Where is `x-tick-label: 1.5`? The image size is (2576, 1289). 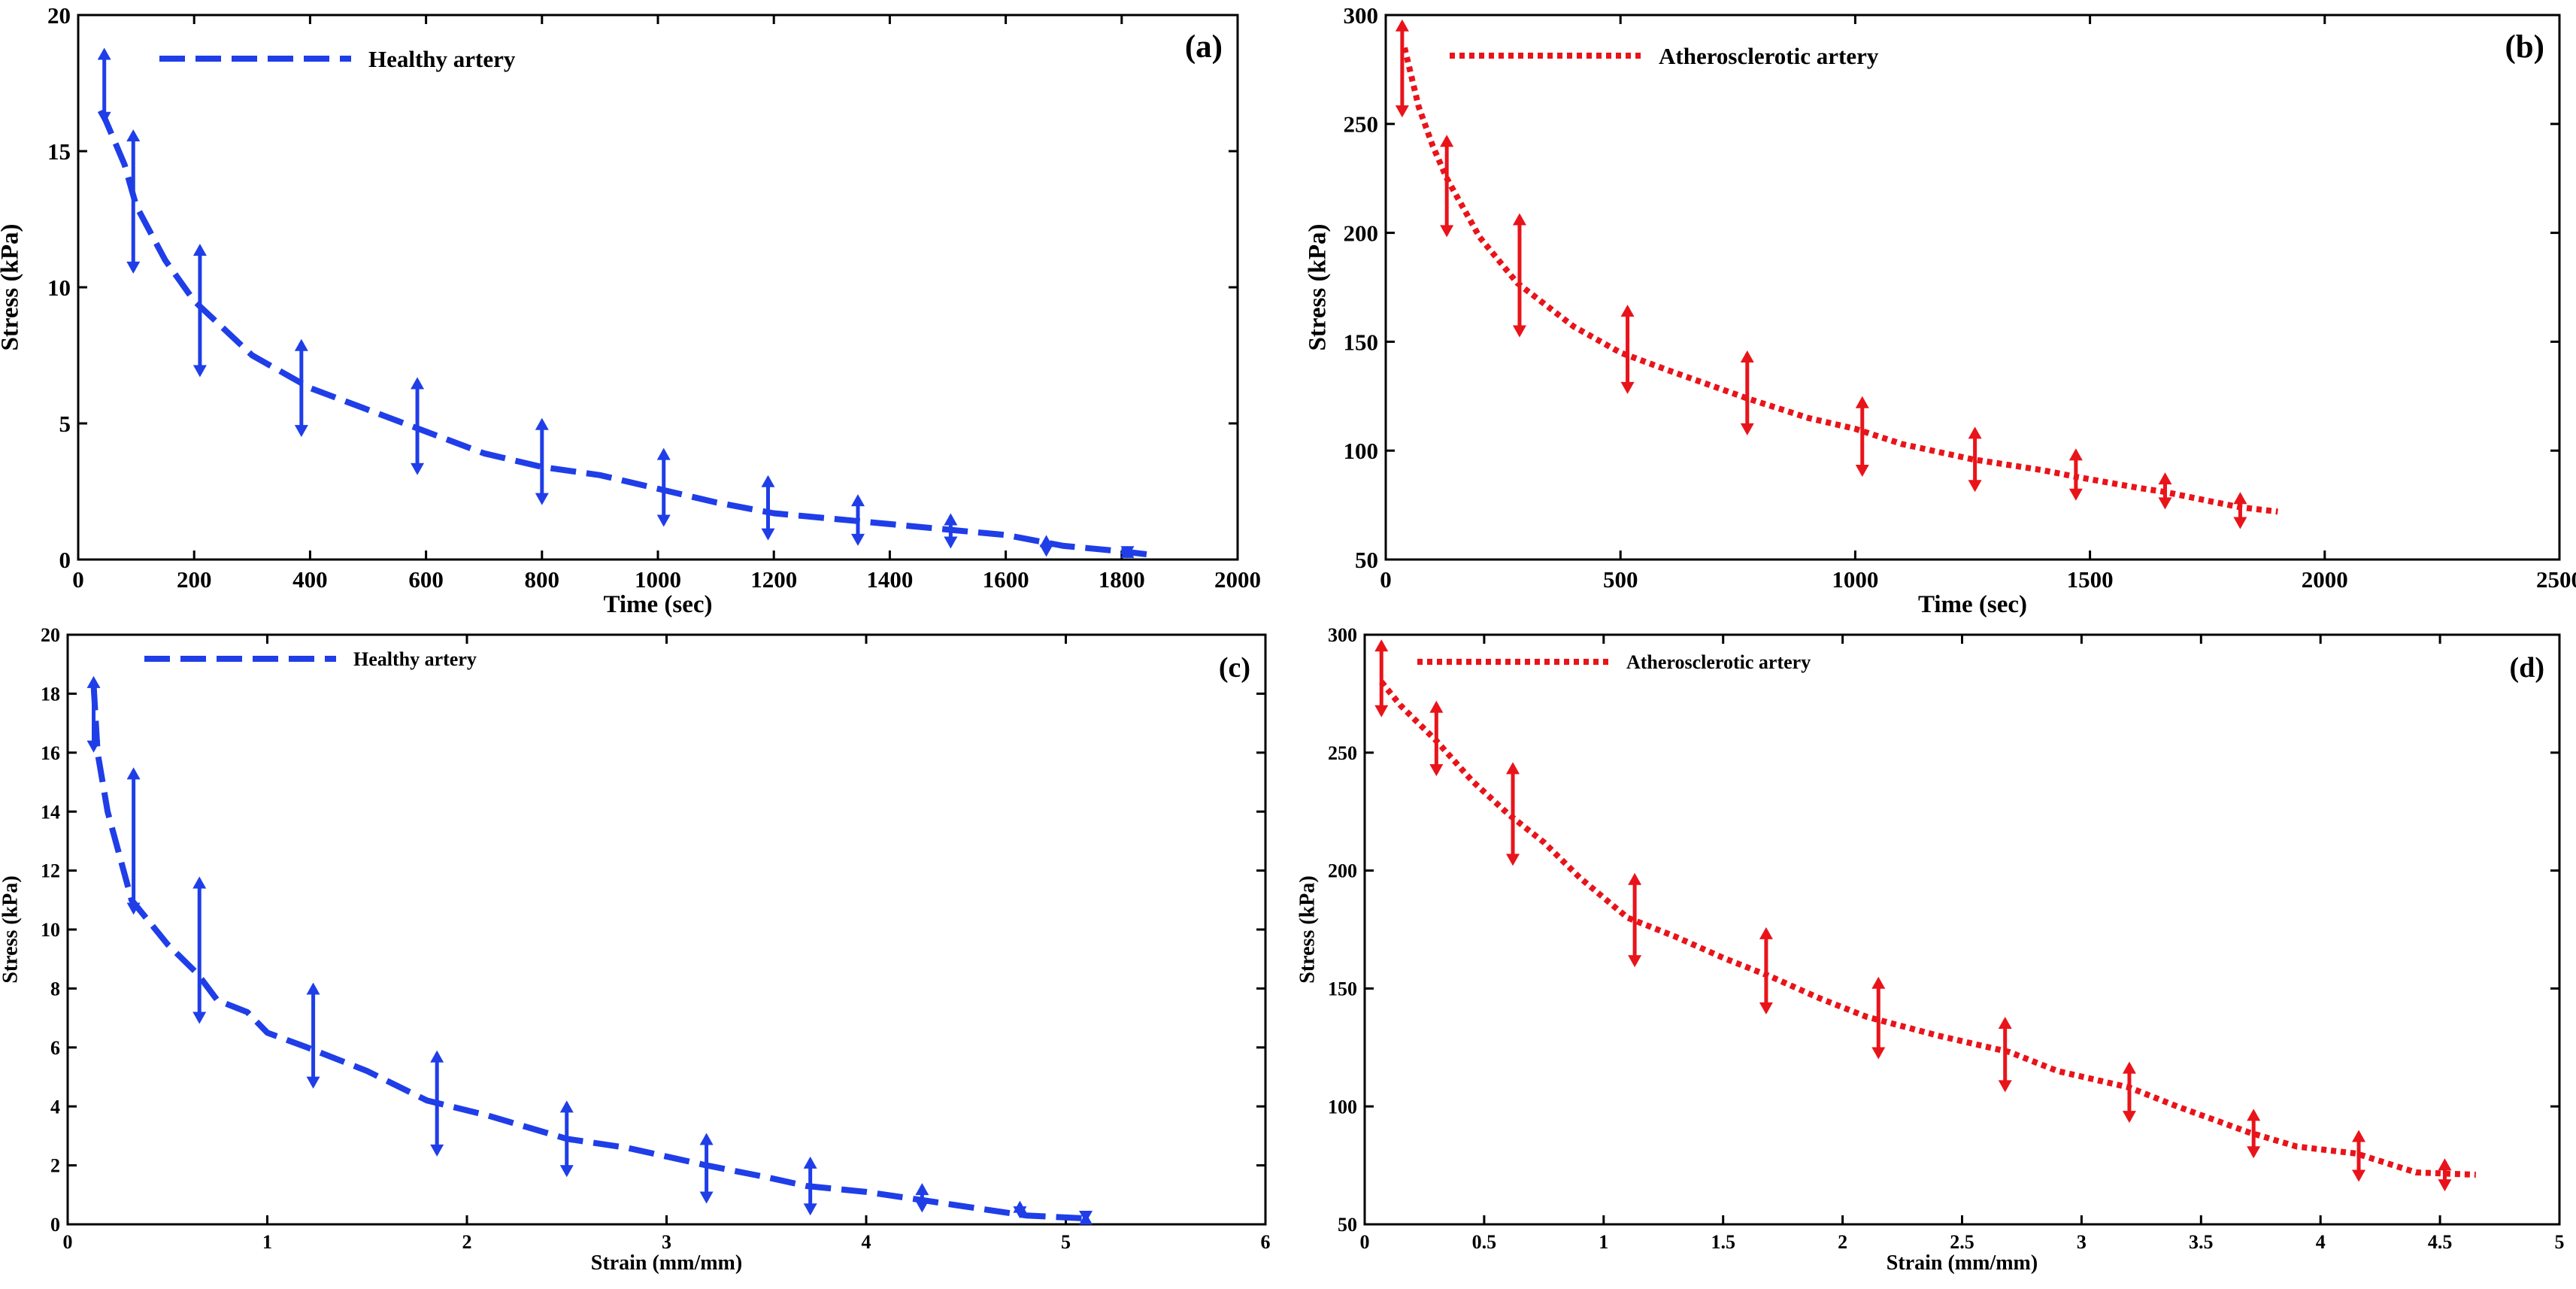 x-tick-label: 1.5 is located at coordinates (1723, 1242).